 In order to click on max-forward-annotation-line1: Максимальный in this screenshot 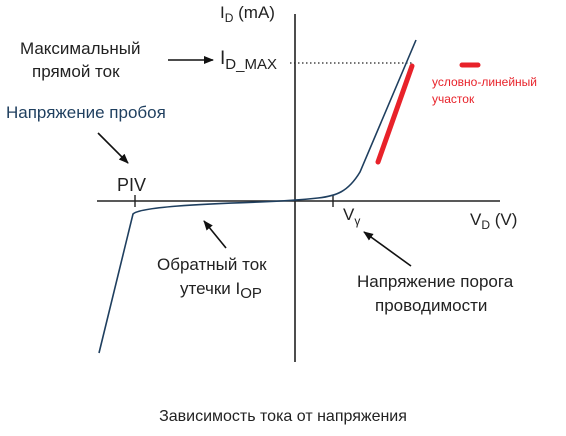, I will do `click(80, 48)`.